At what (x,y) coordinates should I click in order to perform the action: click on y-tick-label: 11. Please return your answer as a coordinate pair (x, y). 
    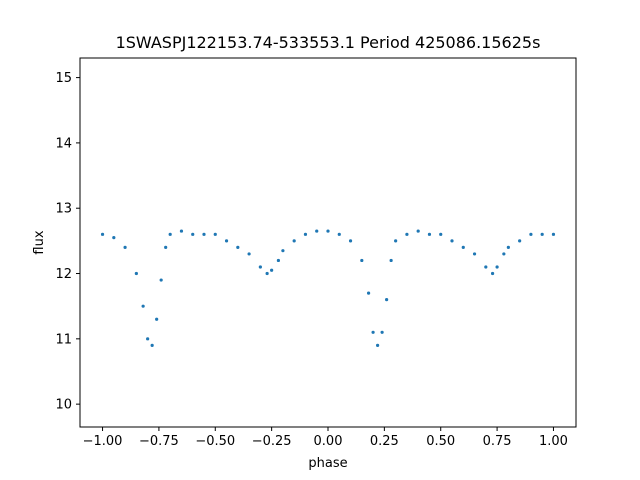
    Looking at the image, I should click on (63, 339).